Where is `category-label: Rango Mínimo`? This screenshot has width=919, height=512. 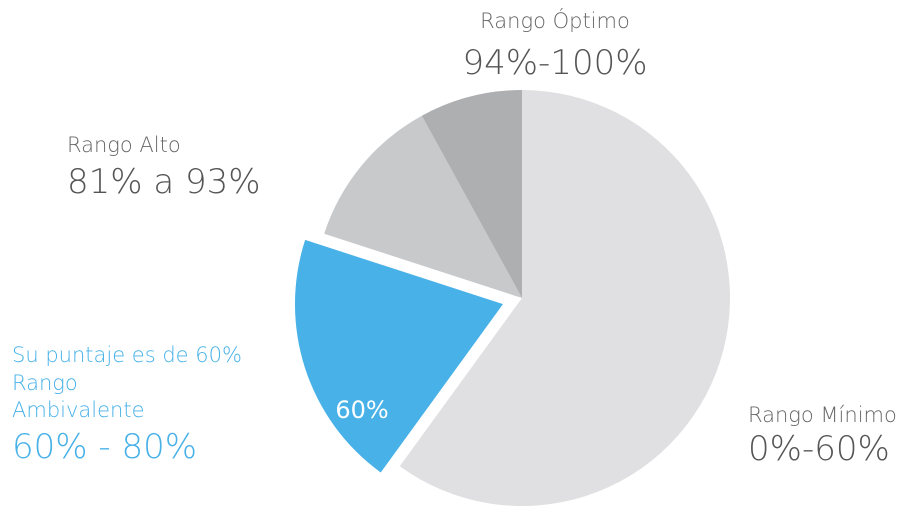 category-label: Rango Mínimo is located at coordinates (822, 415).